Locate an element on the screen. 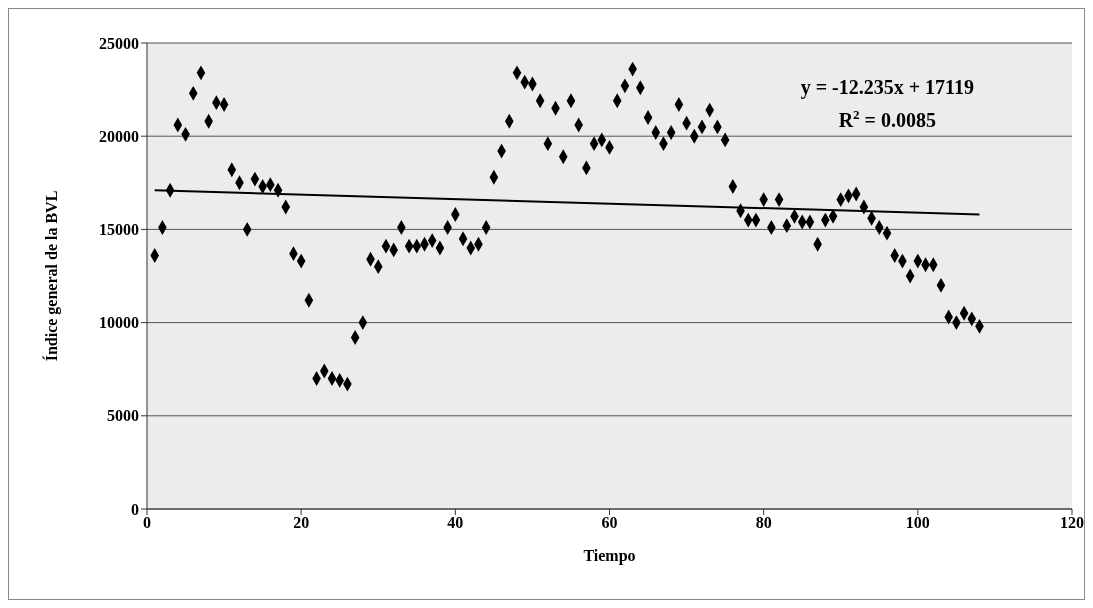 The width and height of the screenshot is (1093, 608). x-axis-title: Tiempo is located at coordinates (609, 556).